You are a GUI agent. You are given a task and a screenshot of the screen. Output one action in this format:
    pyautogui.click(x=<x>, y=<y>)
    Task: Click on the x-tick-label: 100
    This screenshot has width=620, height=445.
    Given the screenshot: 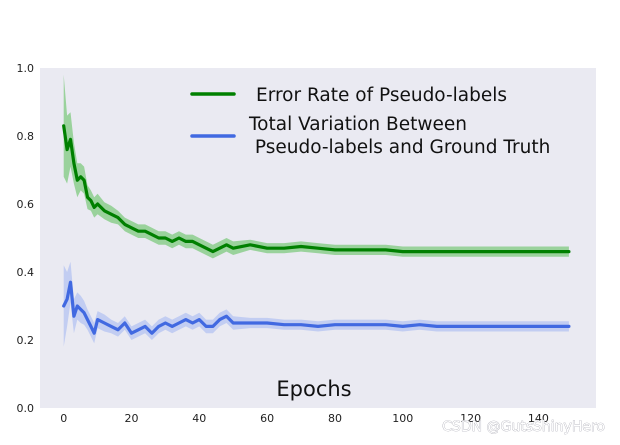 What is the action you would take?
    pyautogui.click(x=402, y=418)
    